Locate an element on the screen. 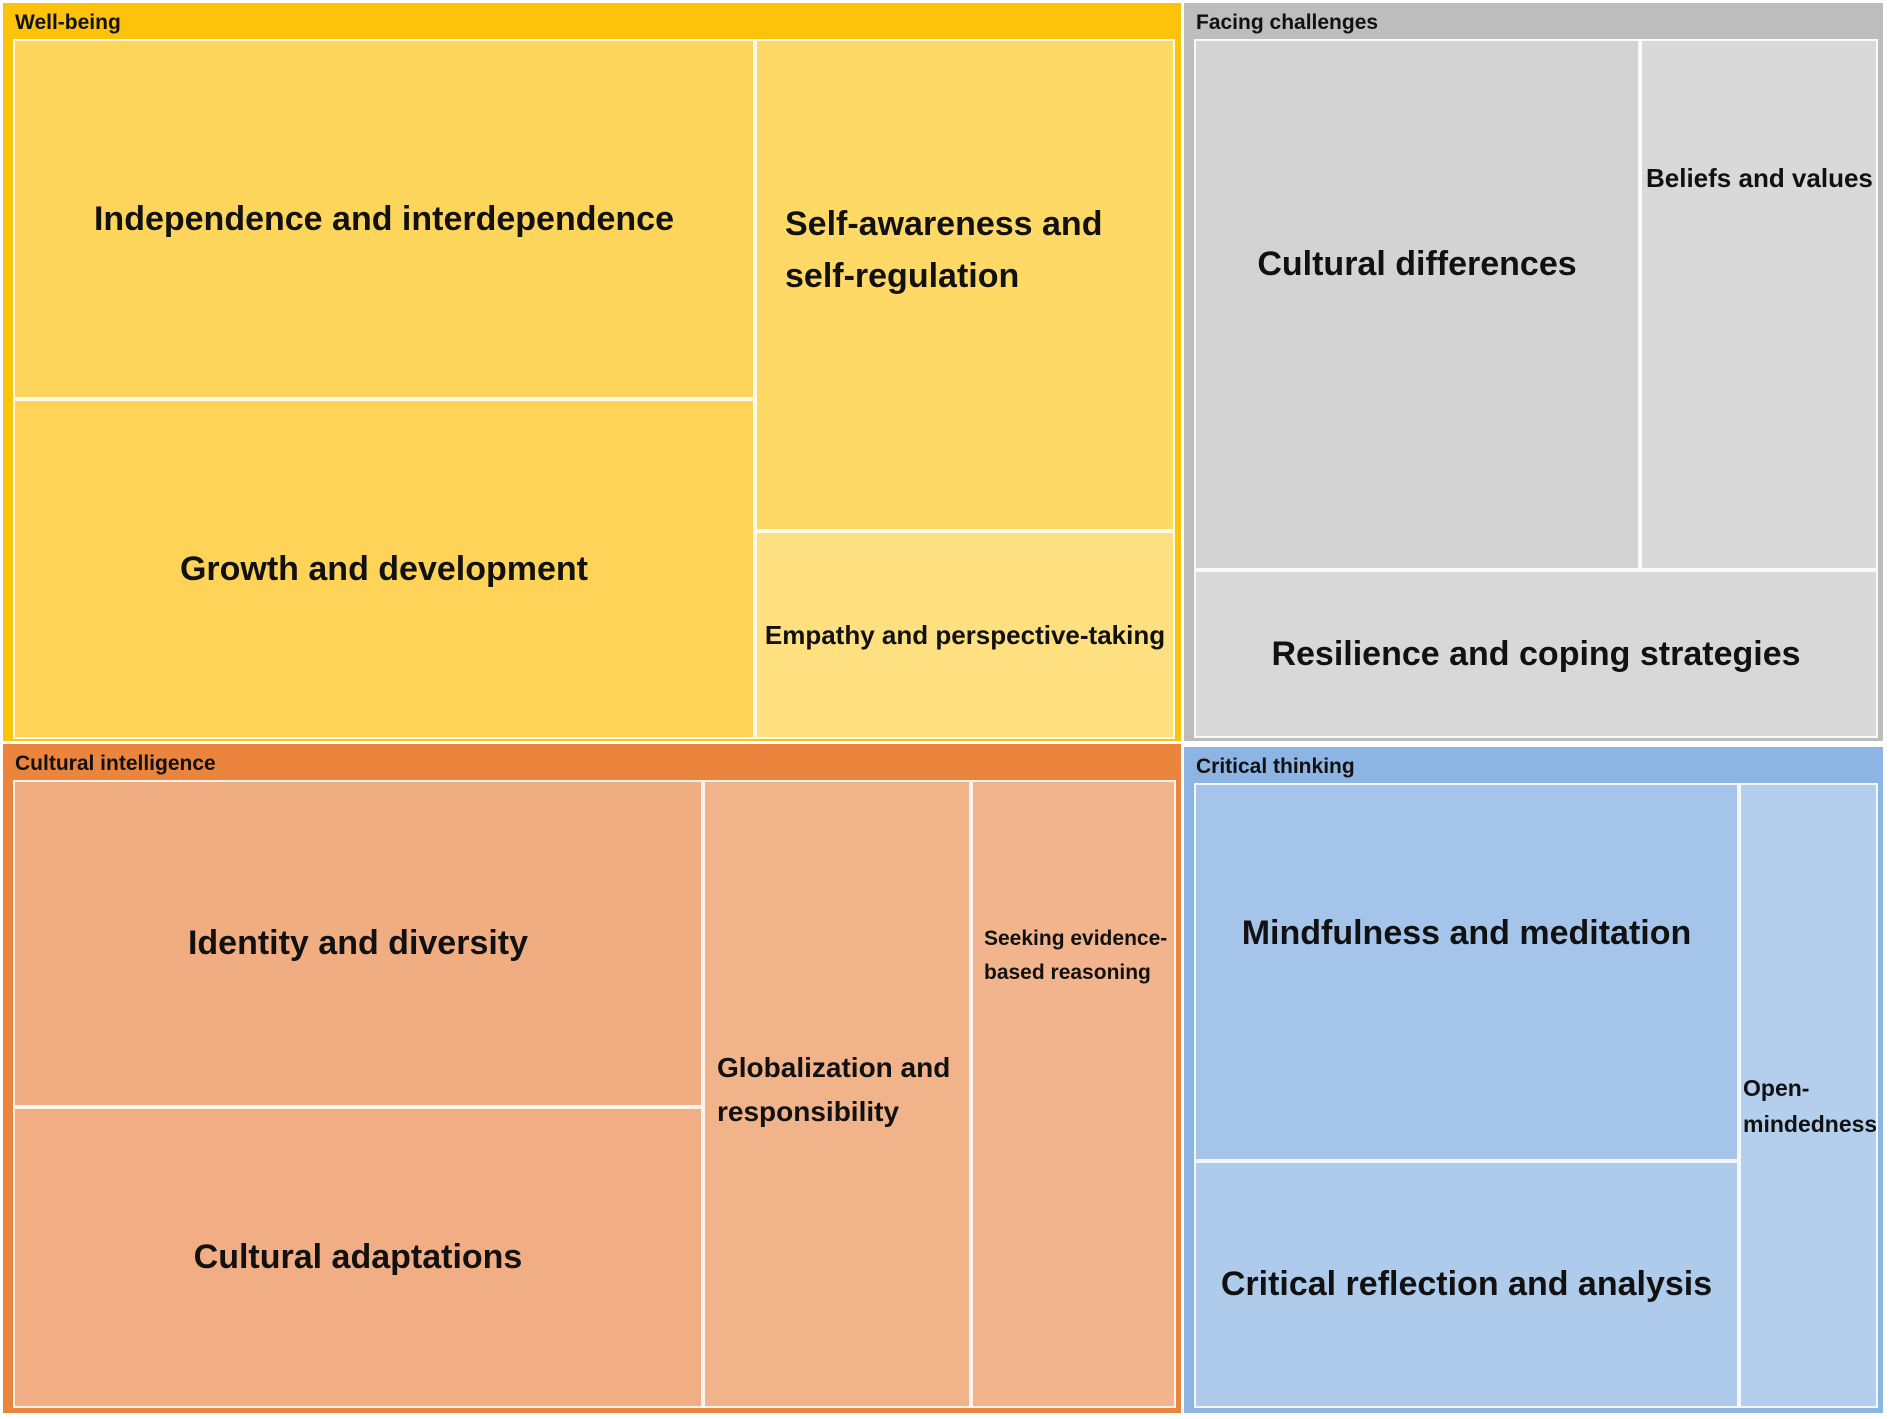 The height and width of the screenshot is (1419, 1890). tile-label: Identity and diversity is located at coordinates (358, 943).